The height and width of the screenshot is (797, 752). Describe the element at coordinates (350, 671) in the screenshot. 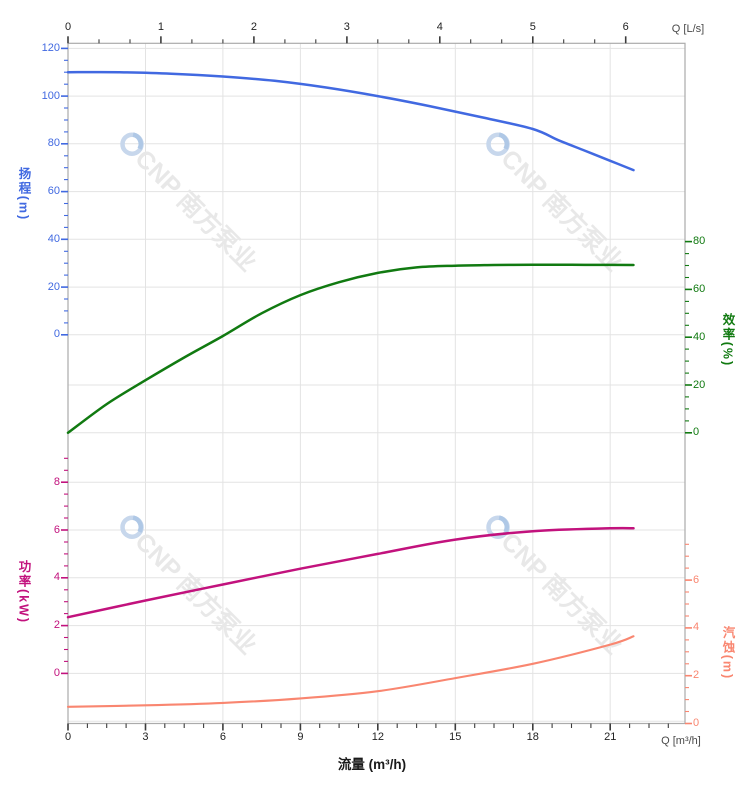

I see `curve-npsh` at that location.